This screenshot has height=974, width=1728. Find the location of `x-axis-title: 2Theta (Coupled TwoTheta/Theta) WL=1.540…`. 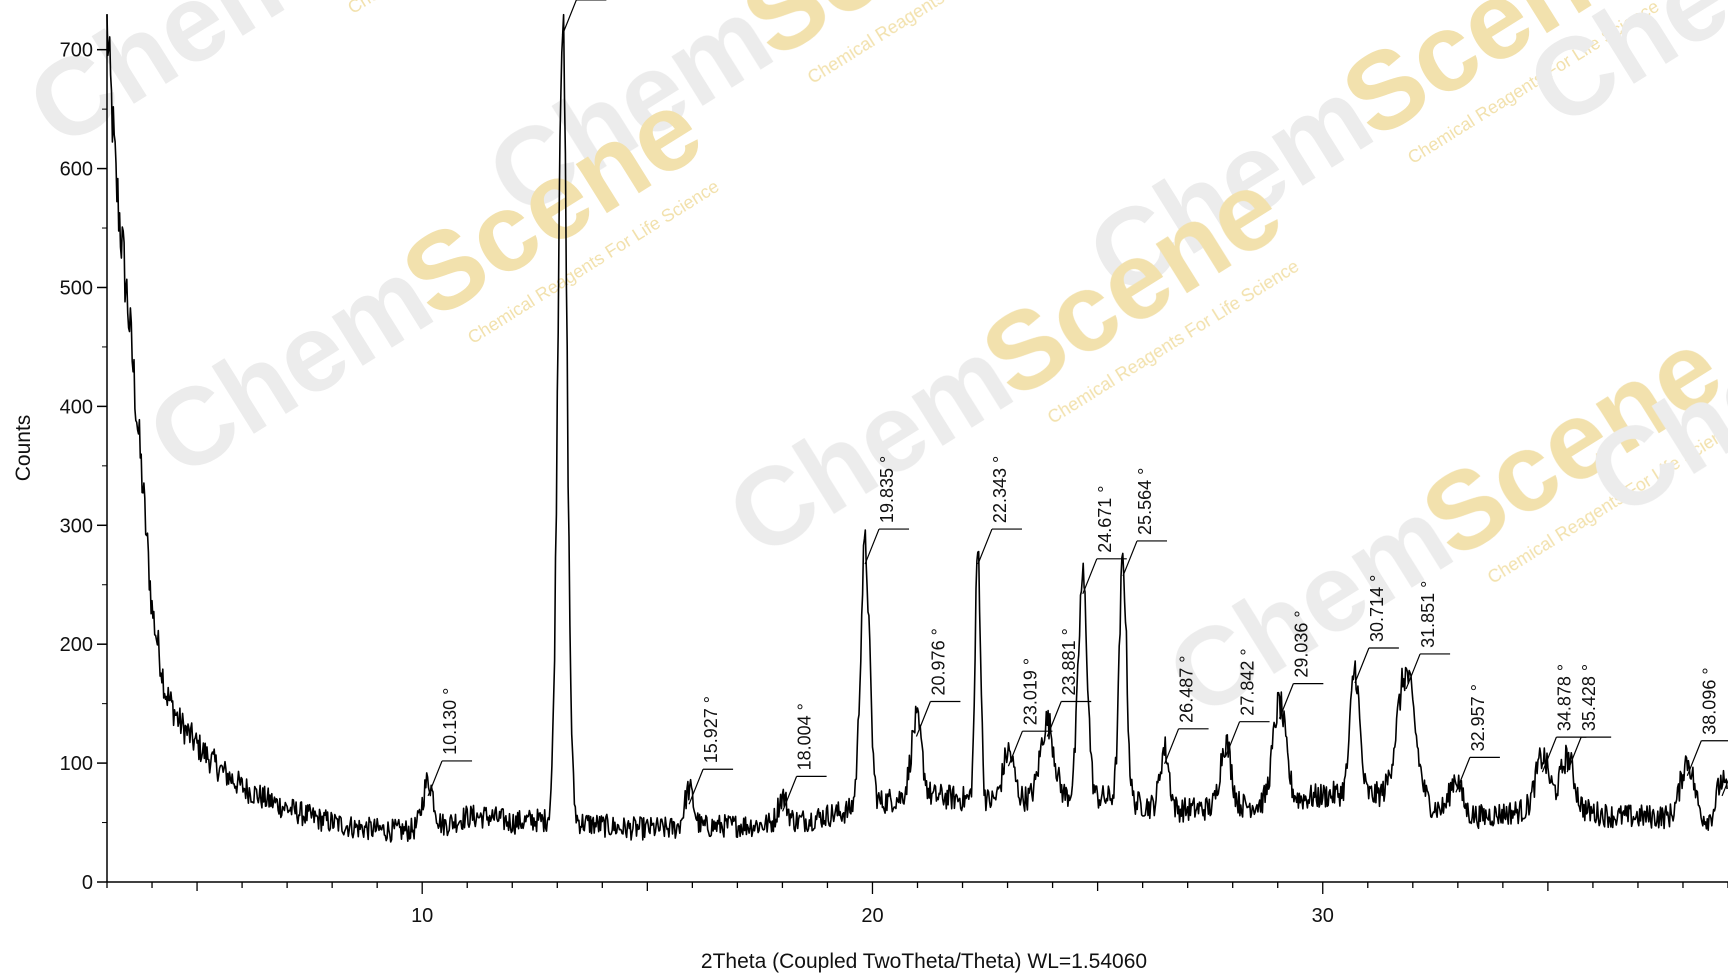

x-axis-title: 2Theta (Coupled TwoTheta/Theta) WL=1.540… is located at coordinates (924, 961).